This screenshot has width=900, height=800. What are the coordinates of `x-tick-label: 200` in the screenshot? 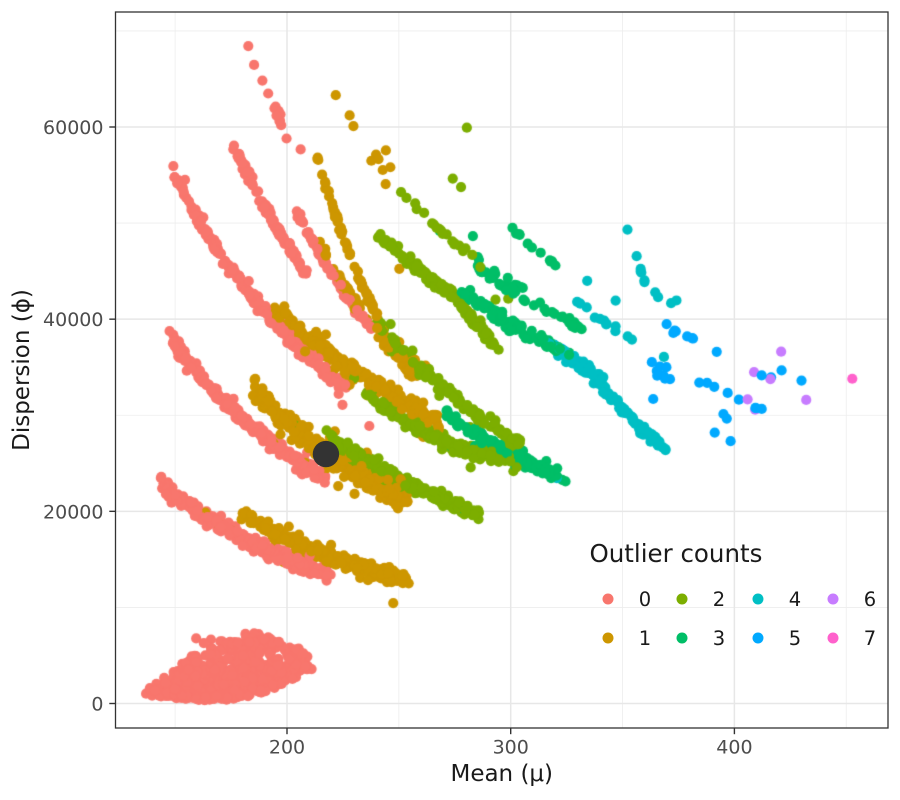 It's located at (287, 748).